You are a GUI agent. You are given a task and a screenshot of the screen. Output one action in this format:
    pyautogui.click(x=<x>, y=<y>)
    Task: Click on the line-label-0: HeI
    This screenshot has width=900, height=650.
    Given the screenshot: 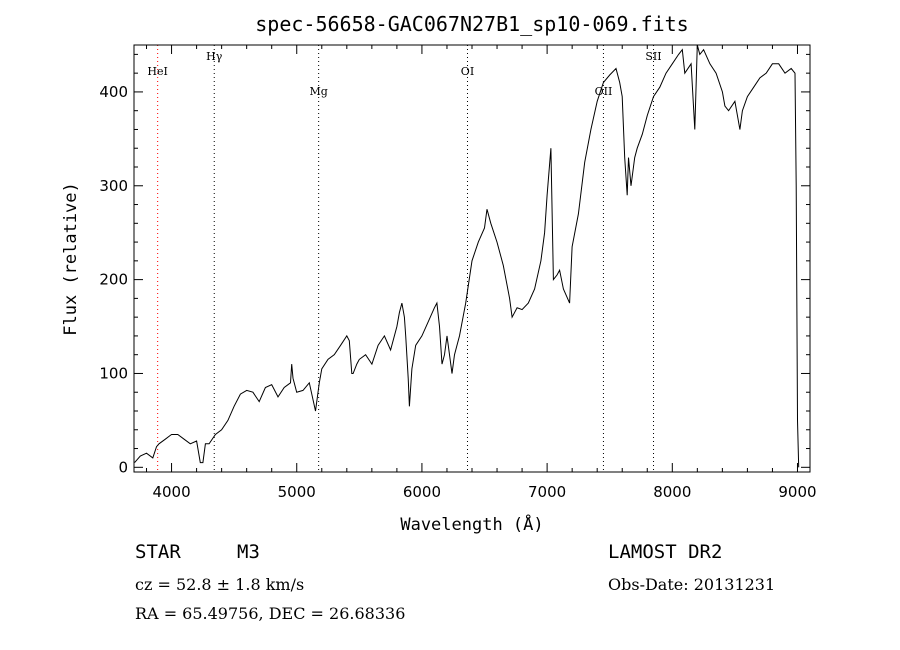 What is the action you would take?
    pyautogui.click(x=157, y=71)
    